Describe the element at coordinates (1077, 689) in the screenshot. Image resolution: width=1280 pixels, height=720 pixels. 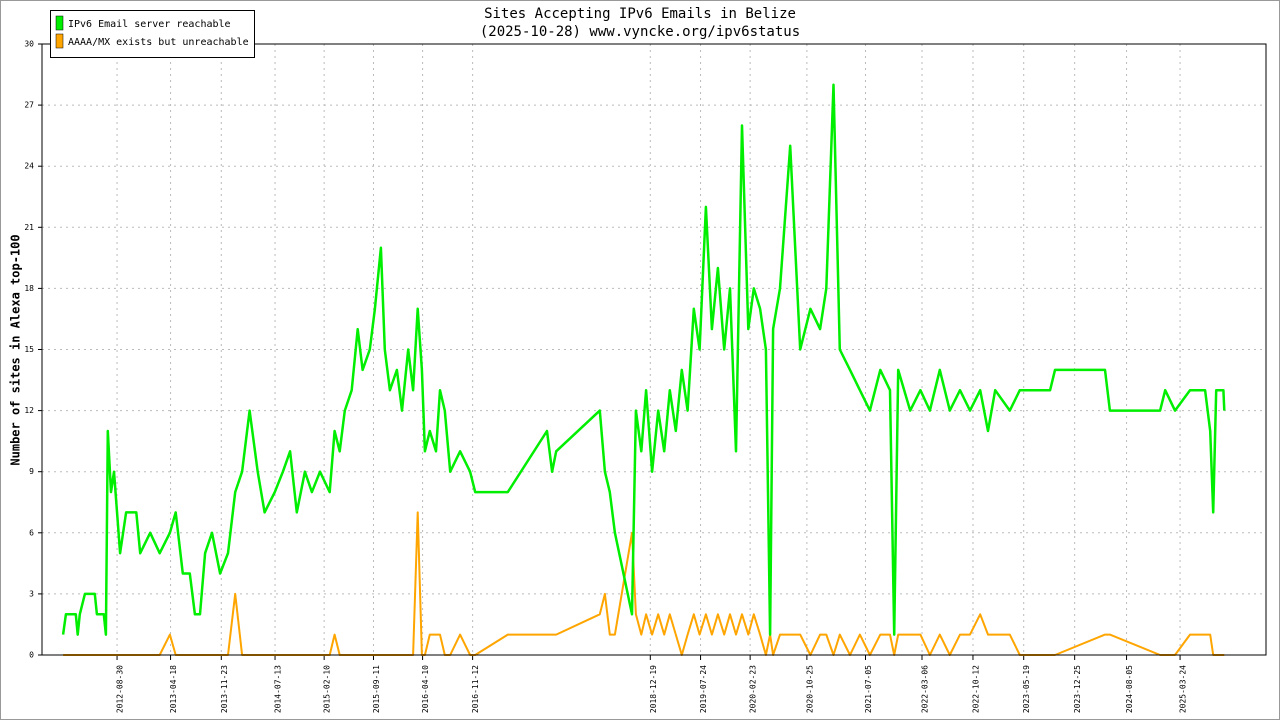
I see `x-tick-label: 2023-12-25` at that location.